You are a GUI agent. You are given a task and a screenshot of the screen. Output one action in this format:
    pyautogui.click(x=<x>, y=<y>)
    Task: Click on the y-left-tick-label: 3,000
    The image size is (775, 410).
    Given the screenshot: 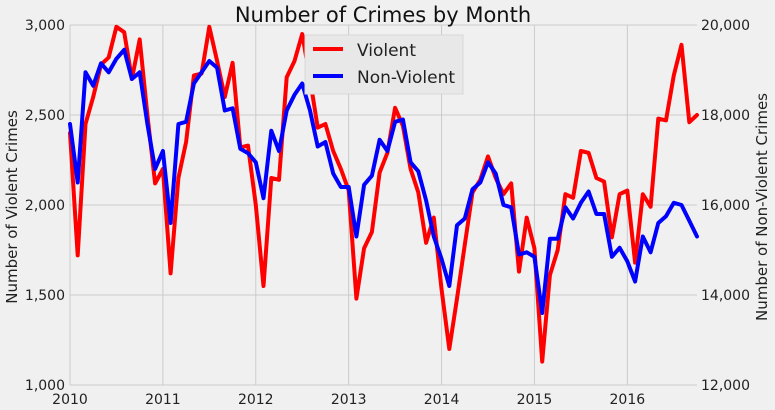 What is the action you would take?
    pyautogui.click(x=45, y=26)
    